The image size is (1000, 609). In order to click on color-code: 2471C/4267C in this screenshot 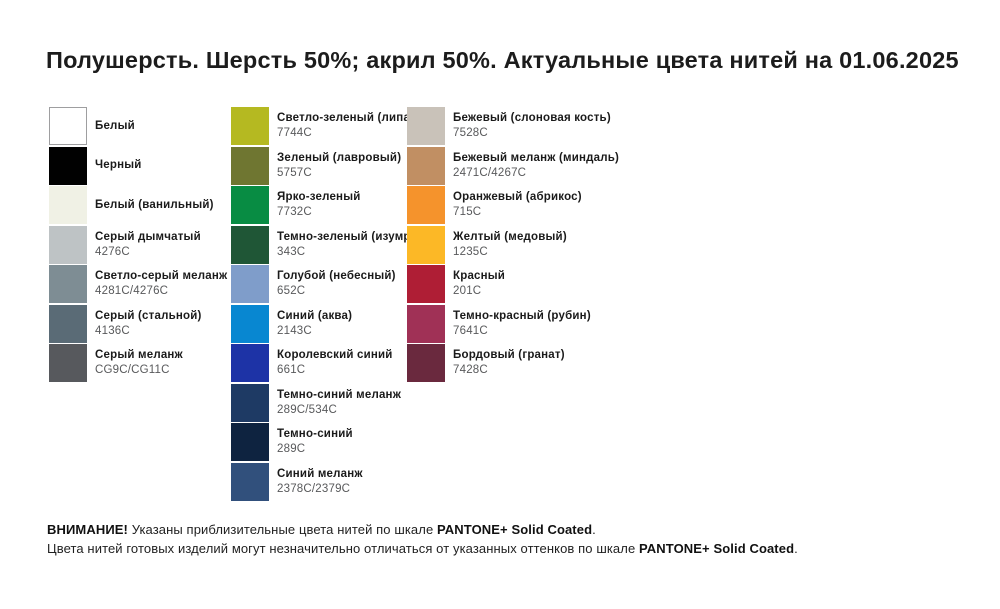, I will do `click(490, 172)`.